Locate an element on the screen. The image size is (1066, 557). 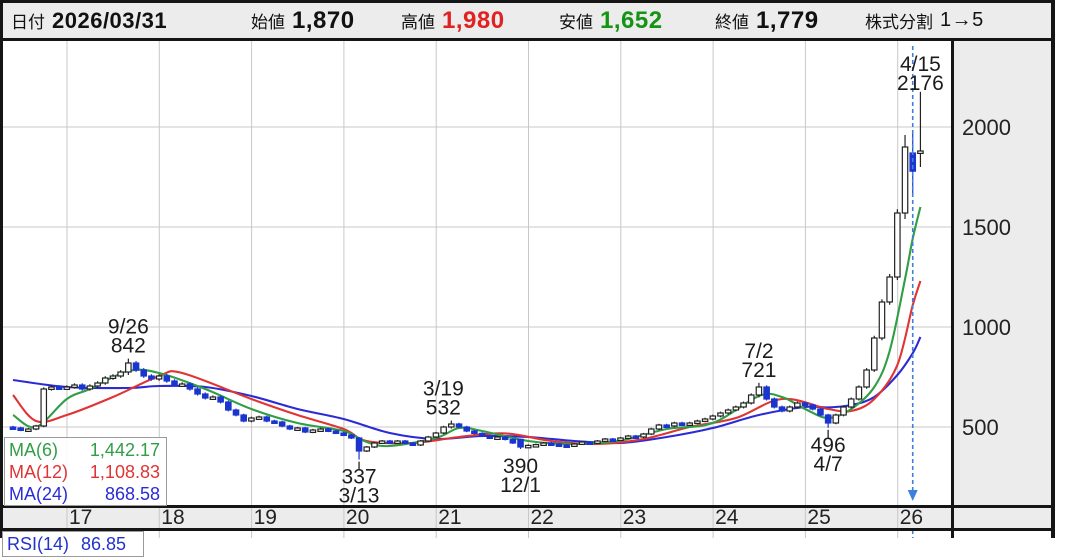
y-axis-label: 1500 is located at coordinates (986, 227).